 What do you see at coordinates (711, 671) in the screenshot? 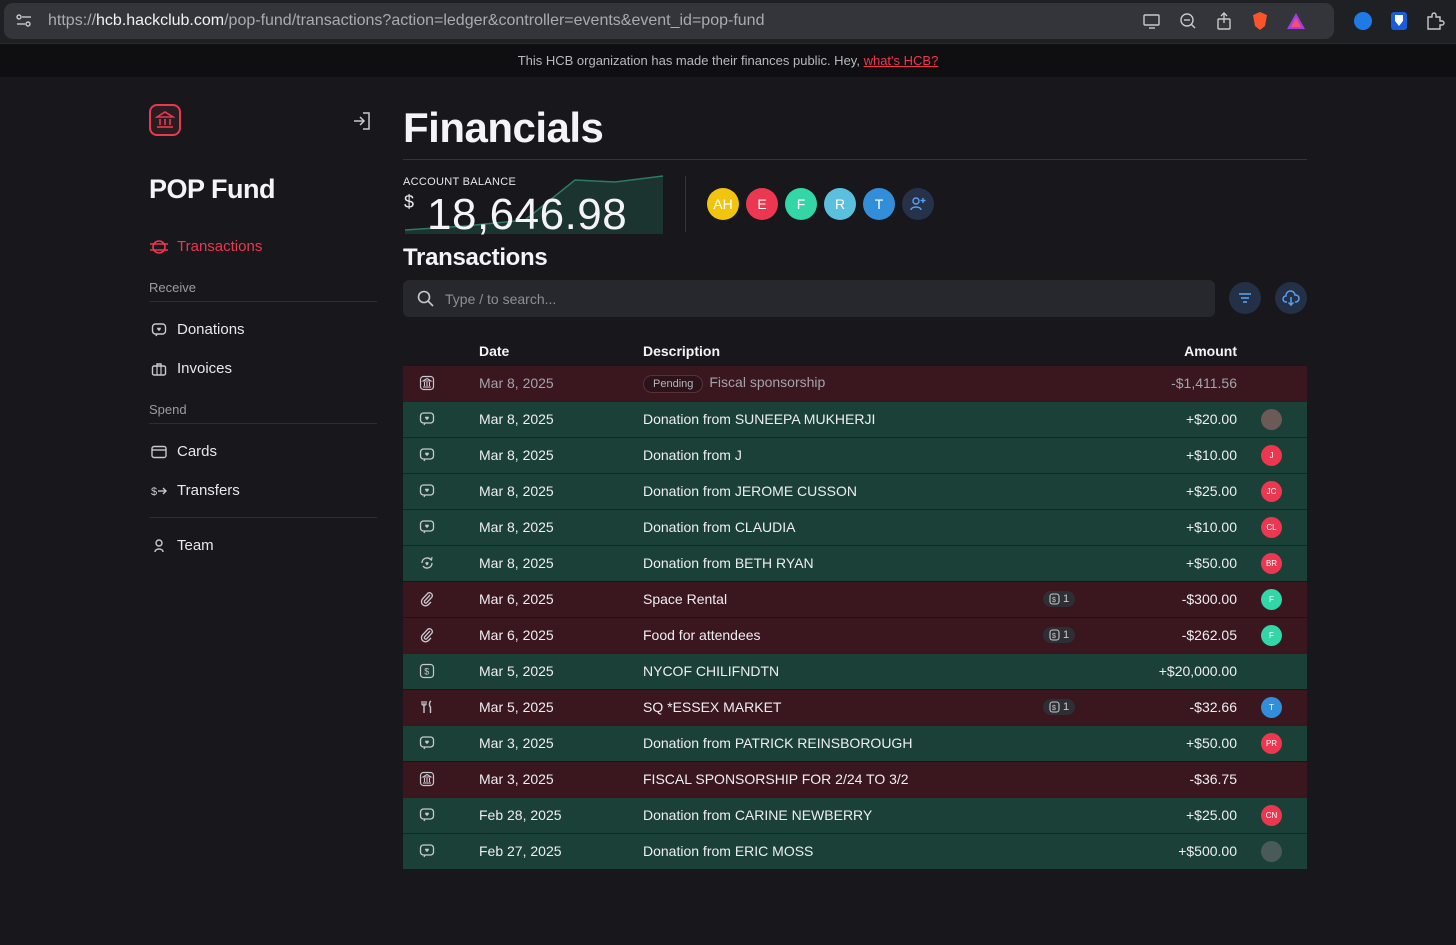
I see `transaction-description: NYCOF CHILIFNDTN` at bounding box center [711, 671].